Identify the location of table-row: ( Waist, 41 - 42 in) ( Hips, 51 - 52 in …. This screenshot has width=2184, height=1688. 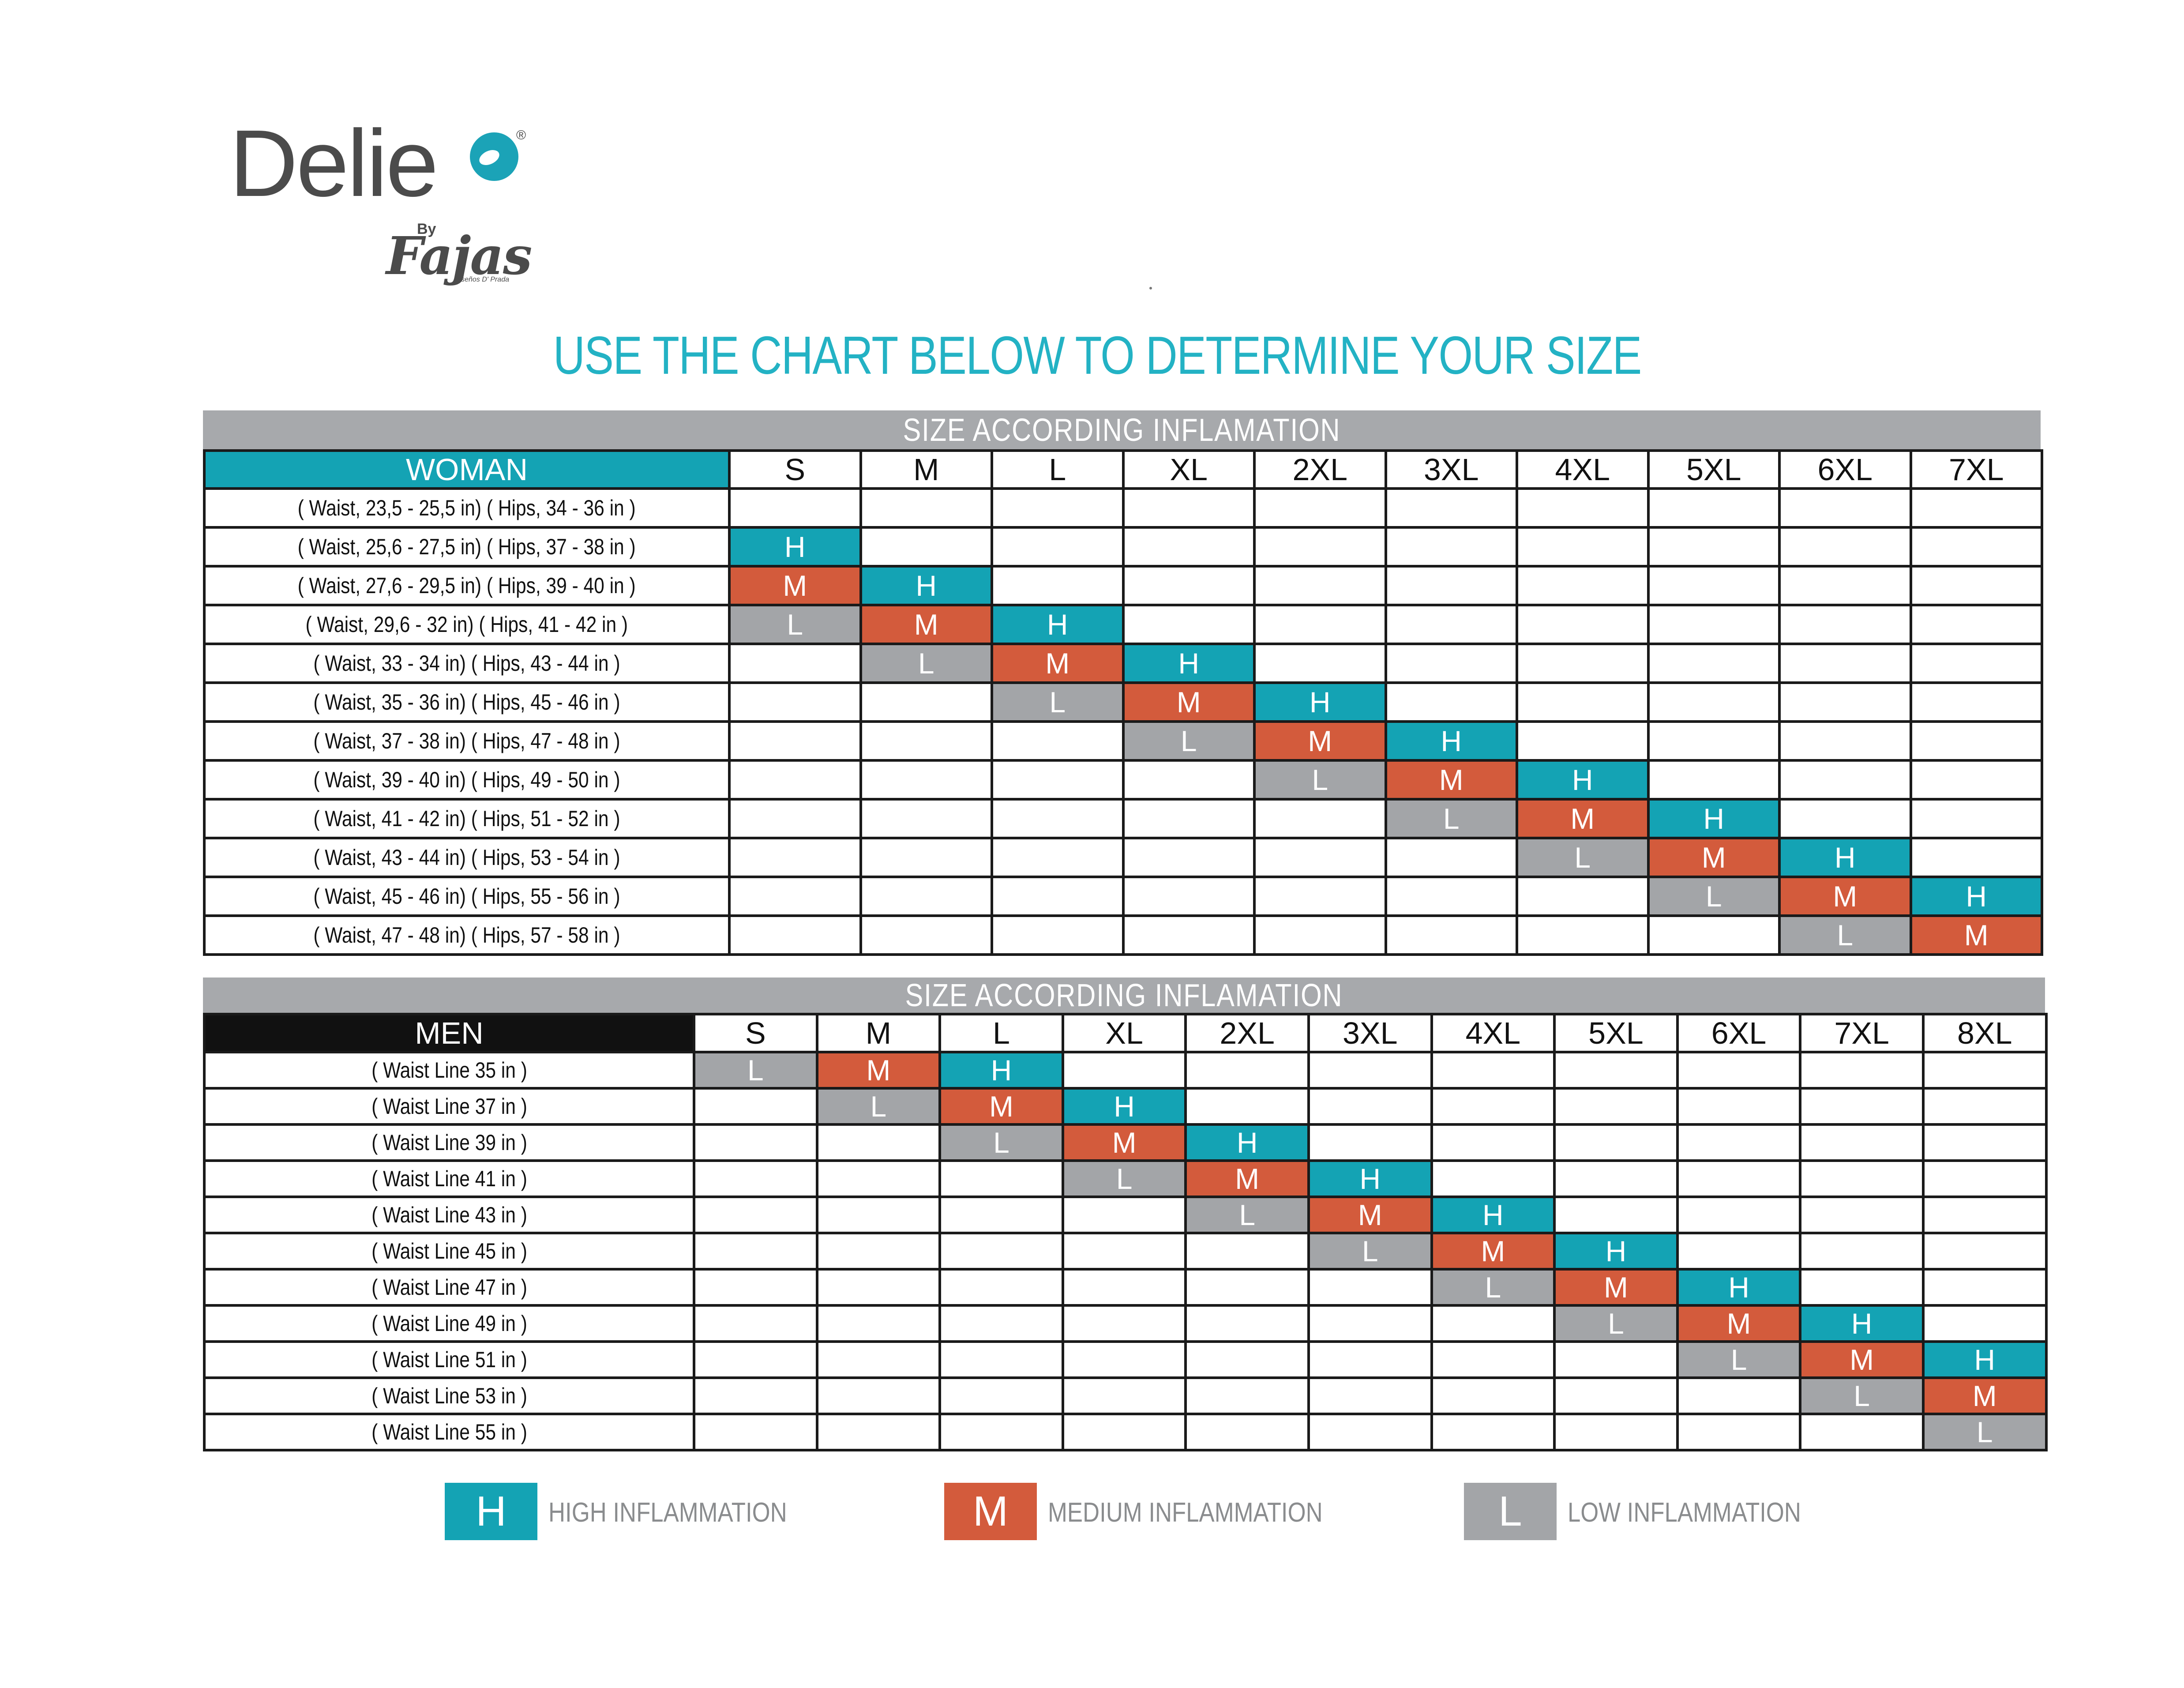
(1123, 818).